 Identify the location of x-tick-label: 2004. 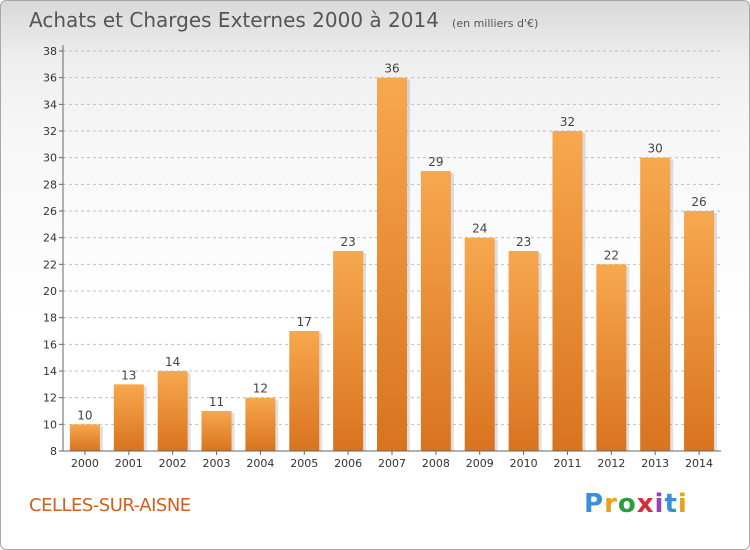
(260, 463).